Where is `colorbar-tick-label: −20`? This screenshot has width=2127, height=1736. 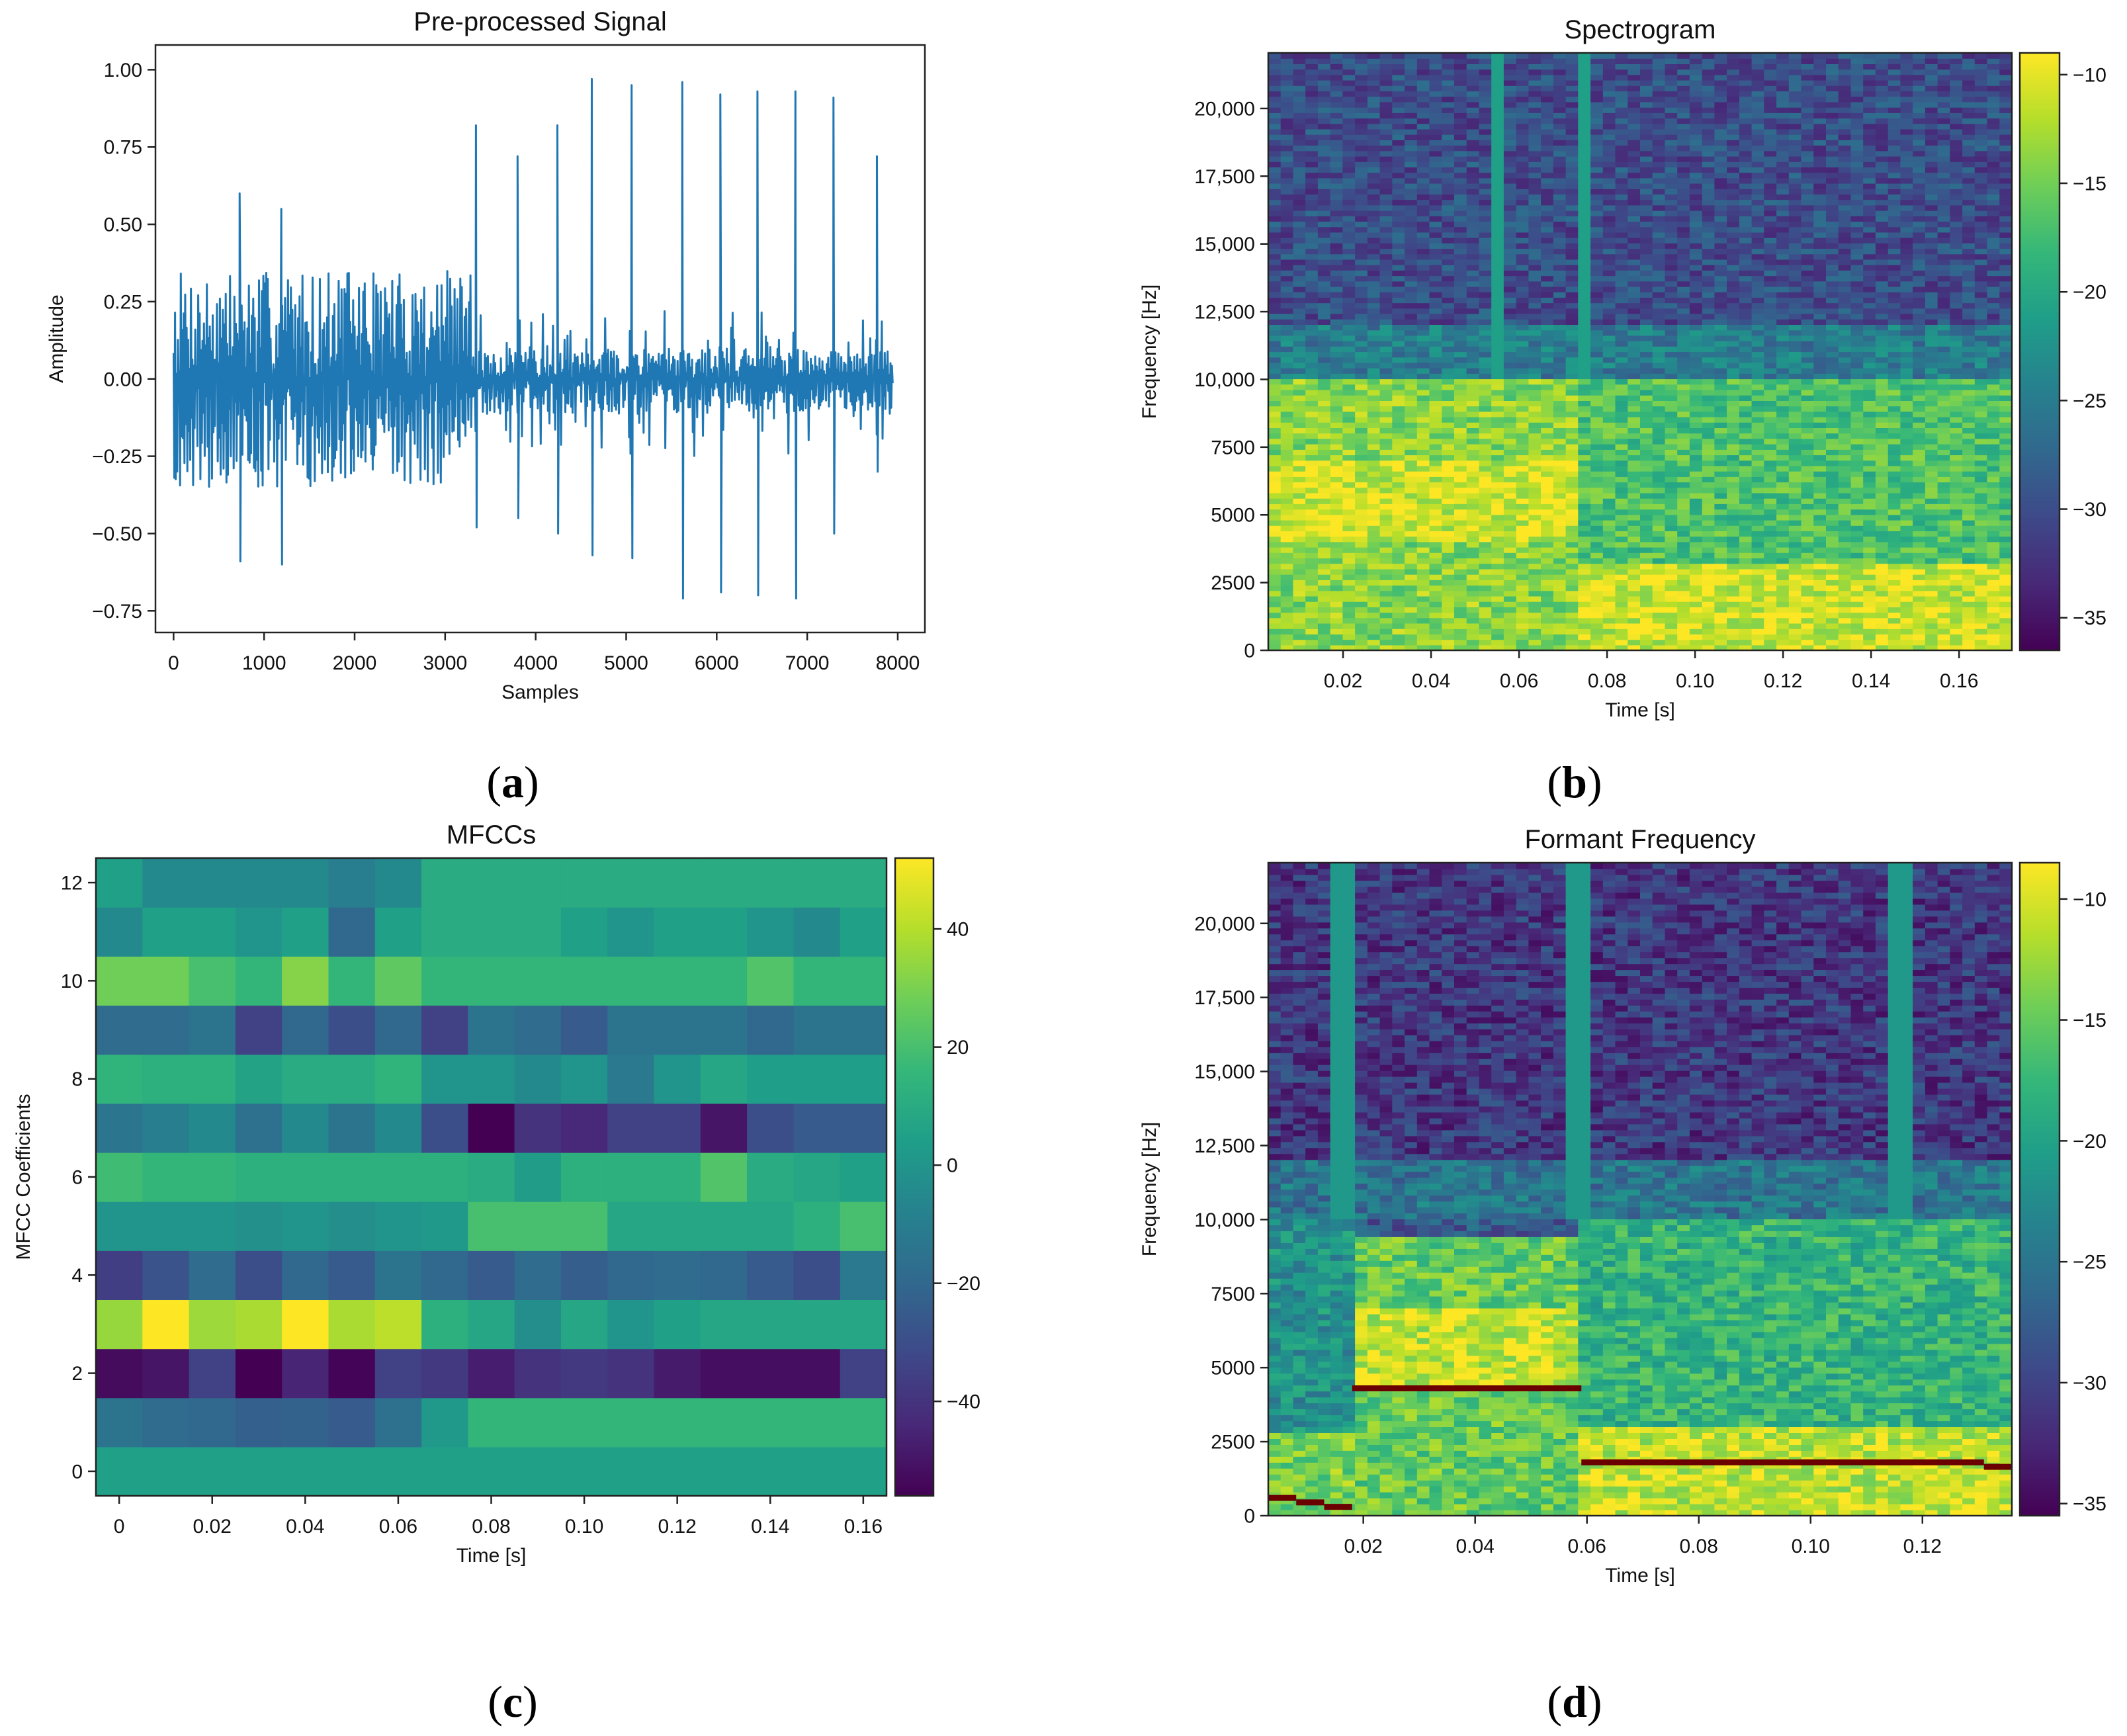 colorbar-tick-label: −20 is located at coordinates (963, 1284).